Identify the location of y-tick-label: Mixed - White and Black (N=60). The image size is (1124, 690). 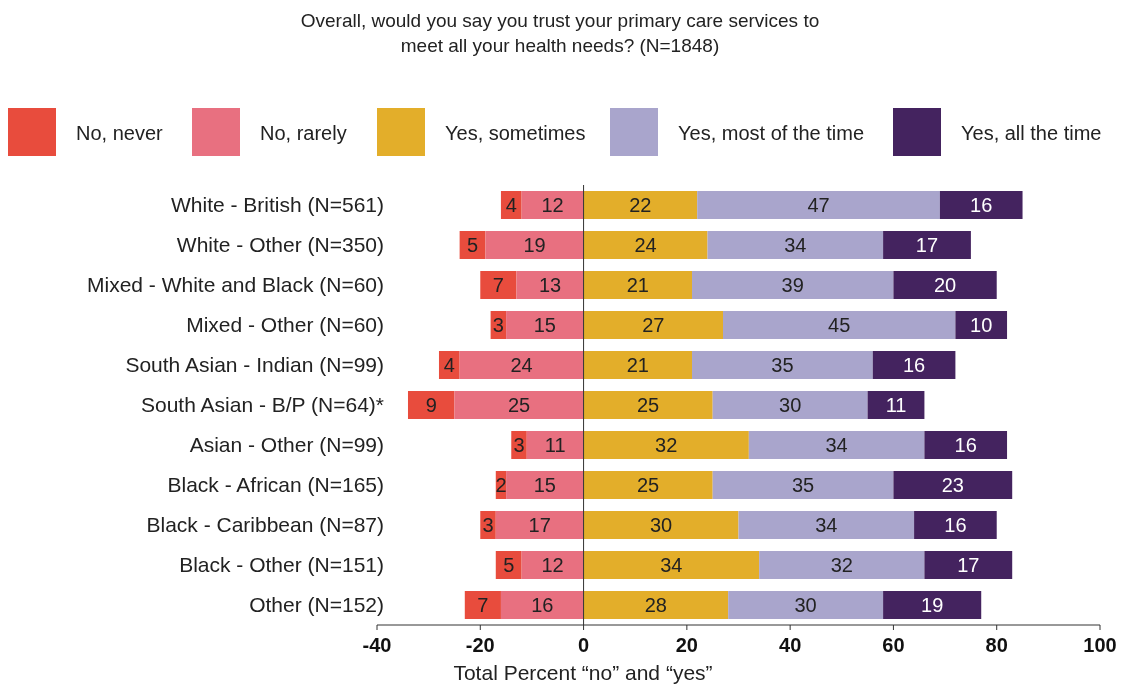
(235, 284).